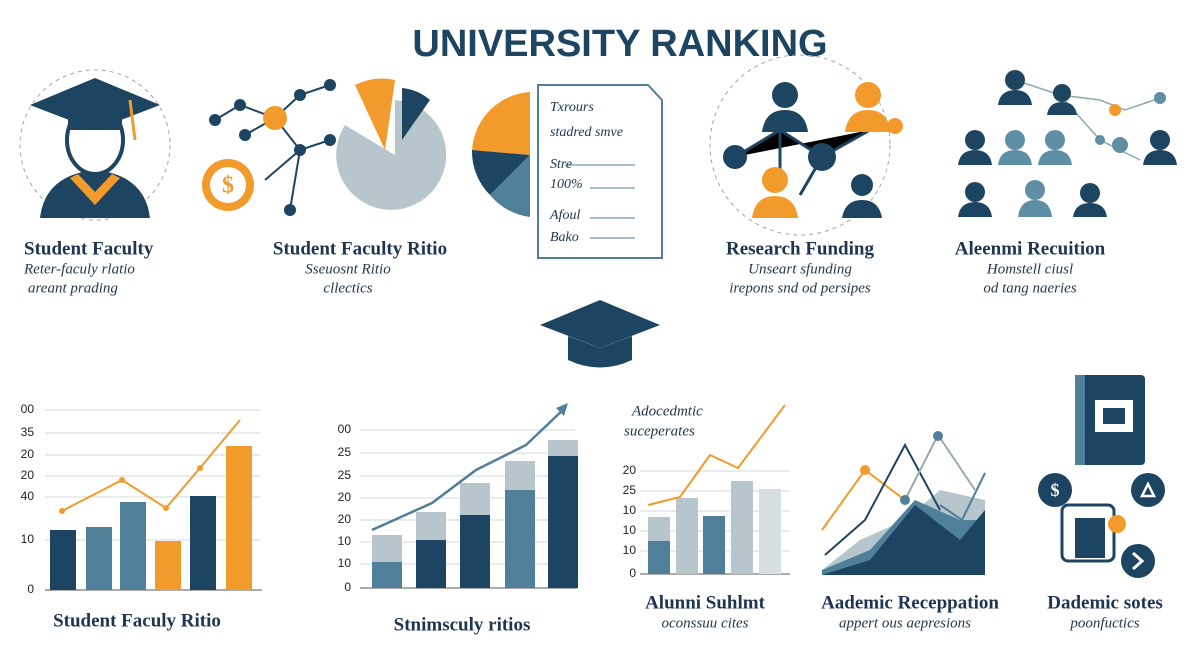 This screenshot has height=654, width=1200. Describe the element at coordinates (800, 248) in the screenshot. I see `panel-heading: Research Funding` at that location.